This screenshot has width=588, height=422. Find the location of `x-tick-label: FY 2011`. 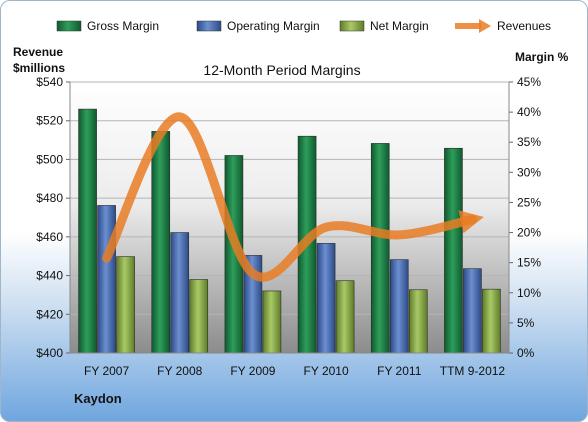

x-tick-label: FY 2011 is located at coordinates (399, 371).